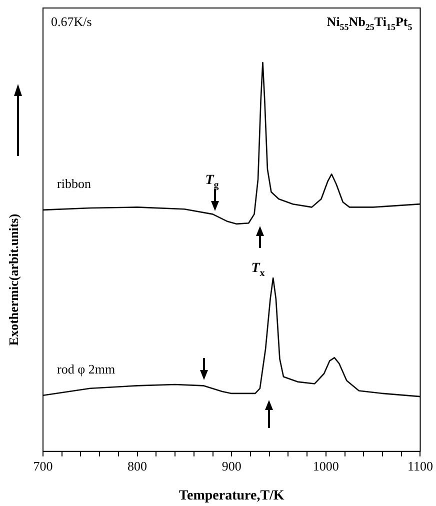 This screenshot has height=506, width=436. What do you see at coordinates (43, 466) in the screenshot?
I see `x-tick-label: 700` at bounding box center [43, 466].